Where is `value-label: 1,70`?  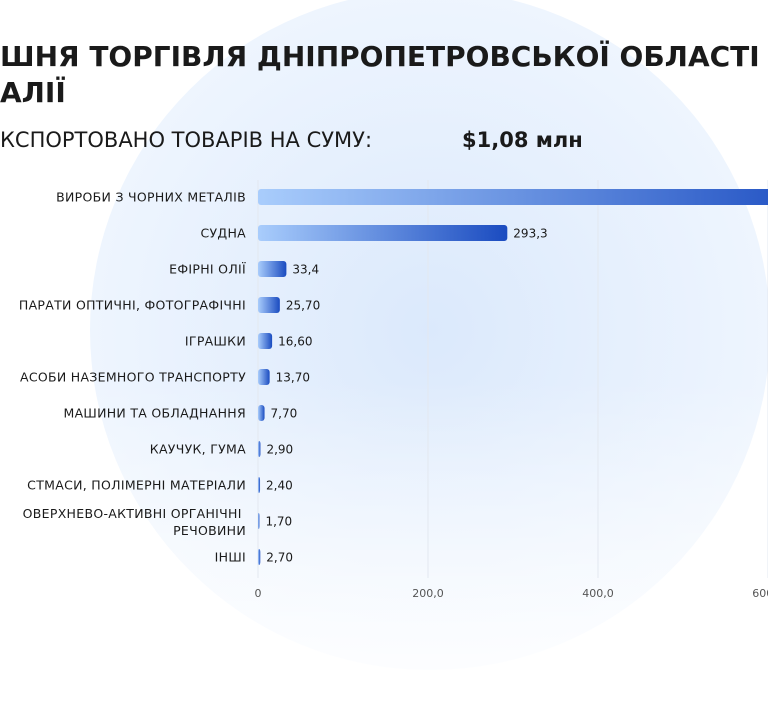 value-label: 1,70 is located at coordinates (278, 522).